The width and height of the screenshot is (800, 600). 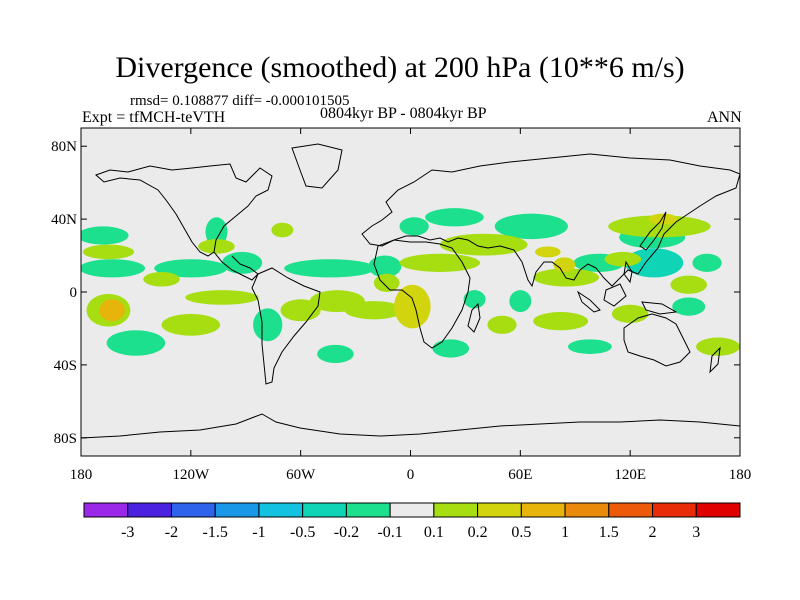 I want to click on colorbar-label: 1.5, so click(x=609, y=532).